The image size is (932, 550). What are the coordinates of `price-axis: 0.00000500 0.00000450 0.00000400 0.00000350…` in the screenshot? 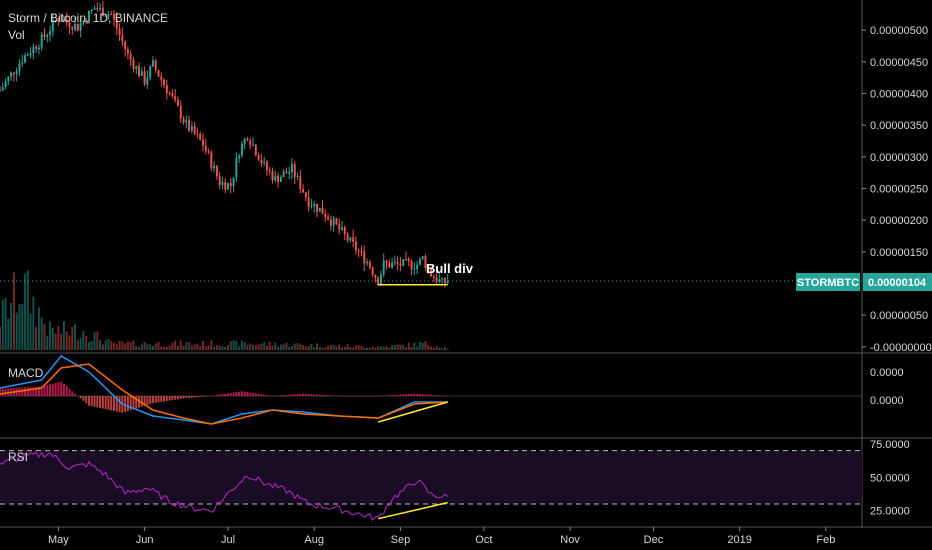 It's located at (897, 271).